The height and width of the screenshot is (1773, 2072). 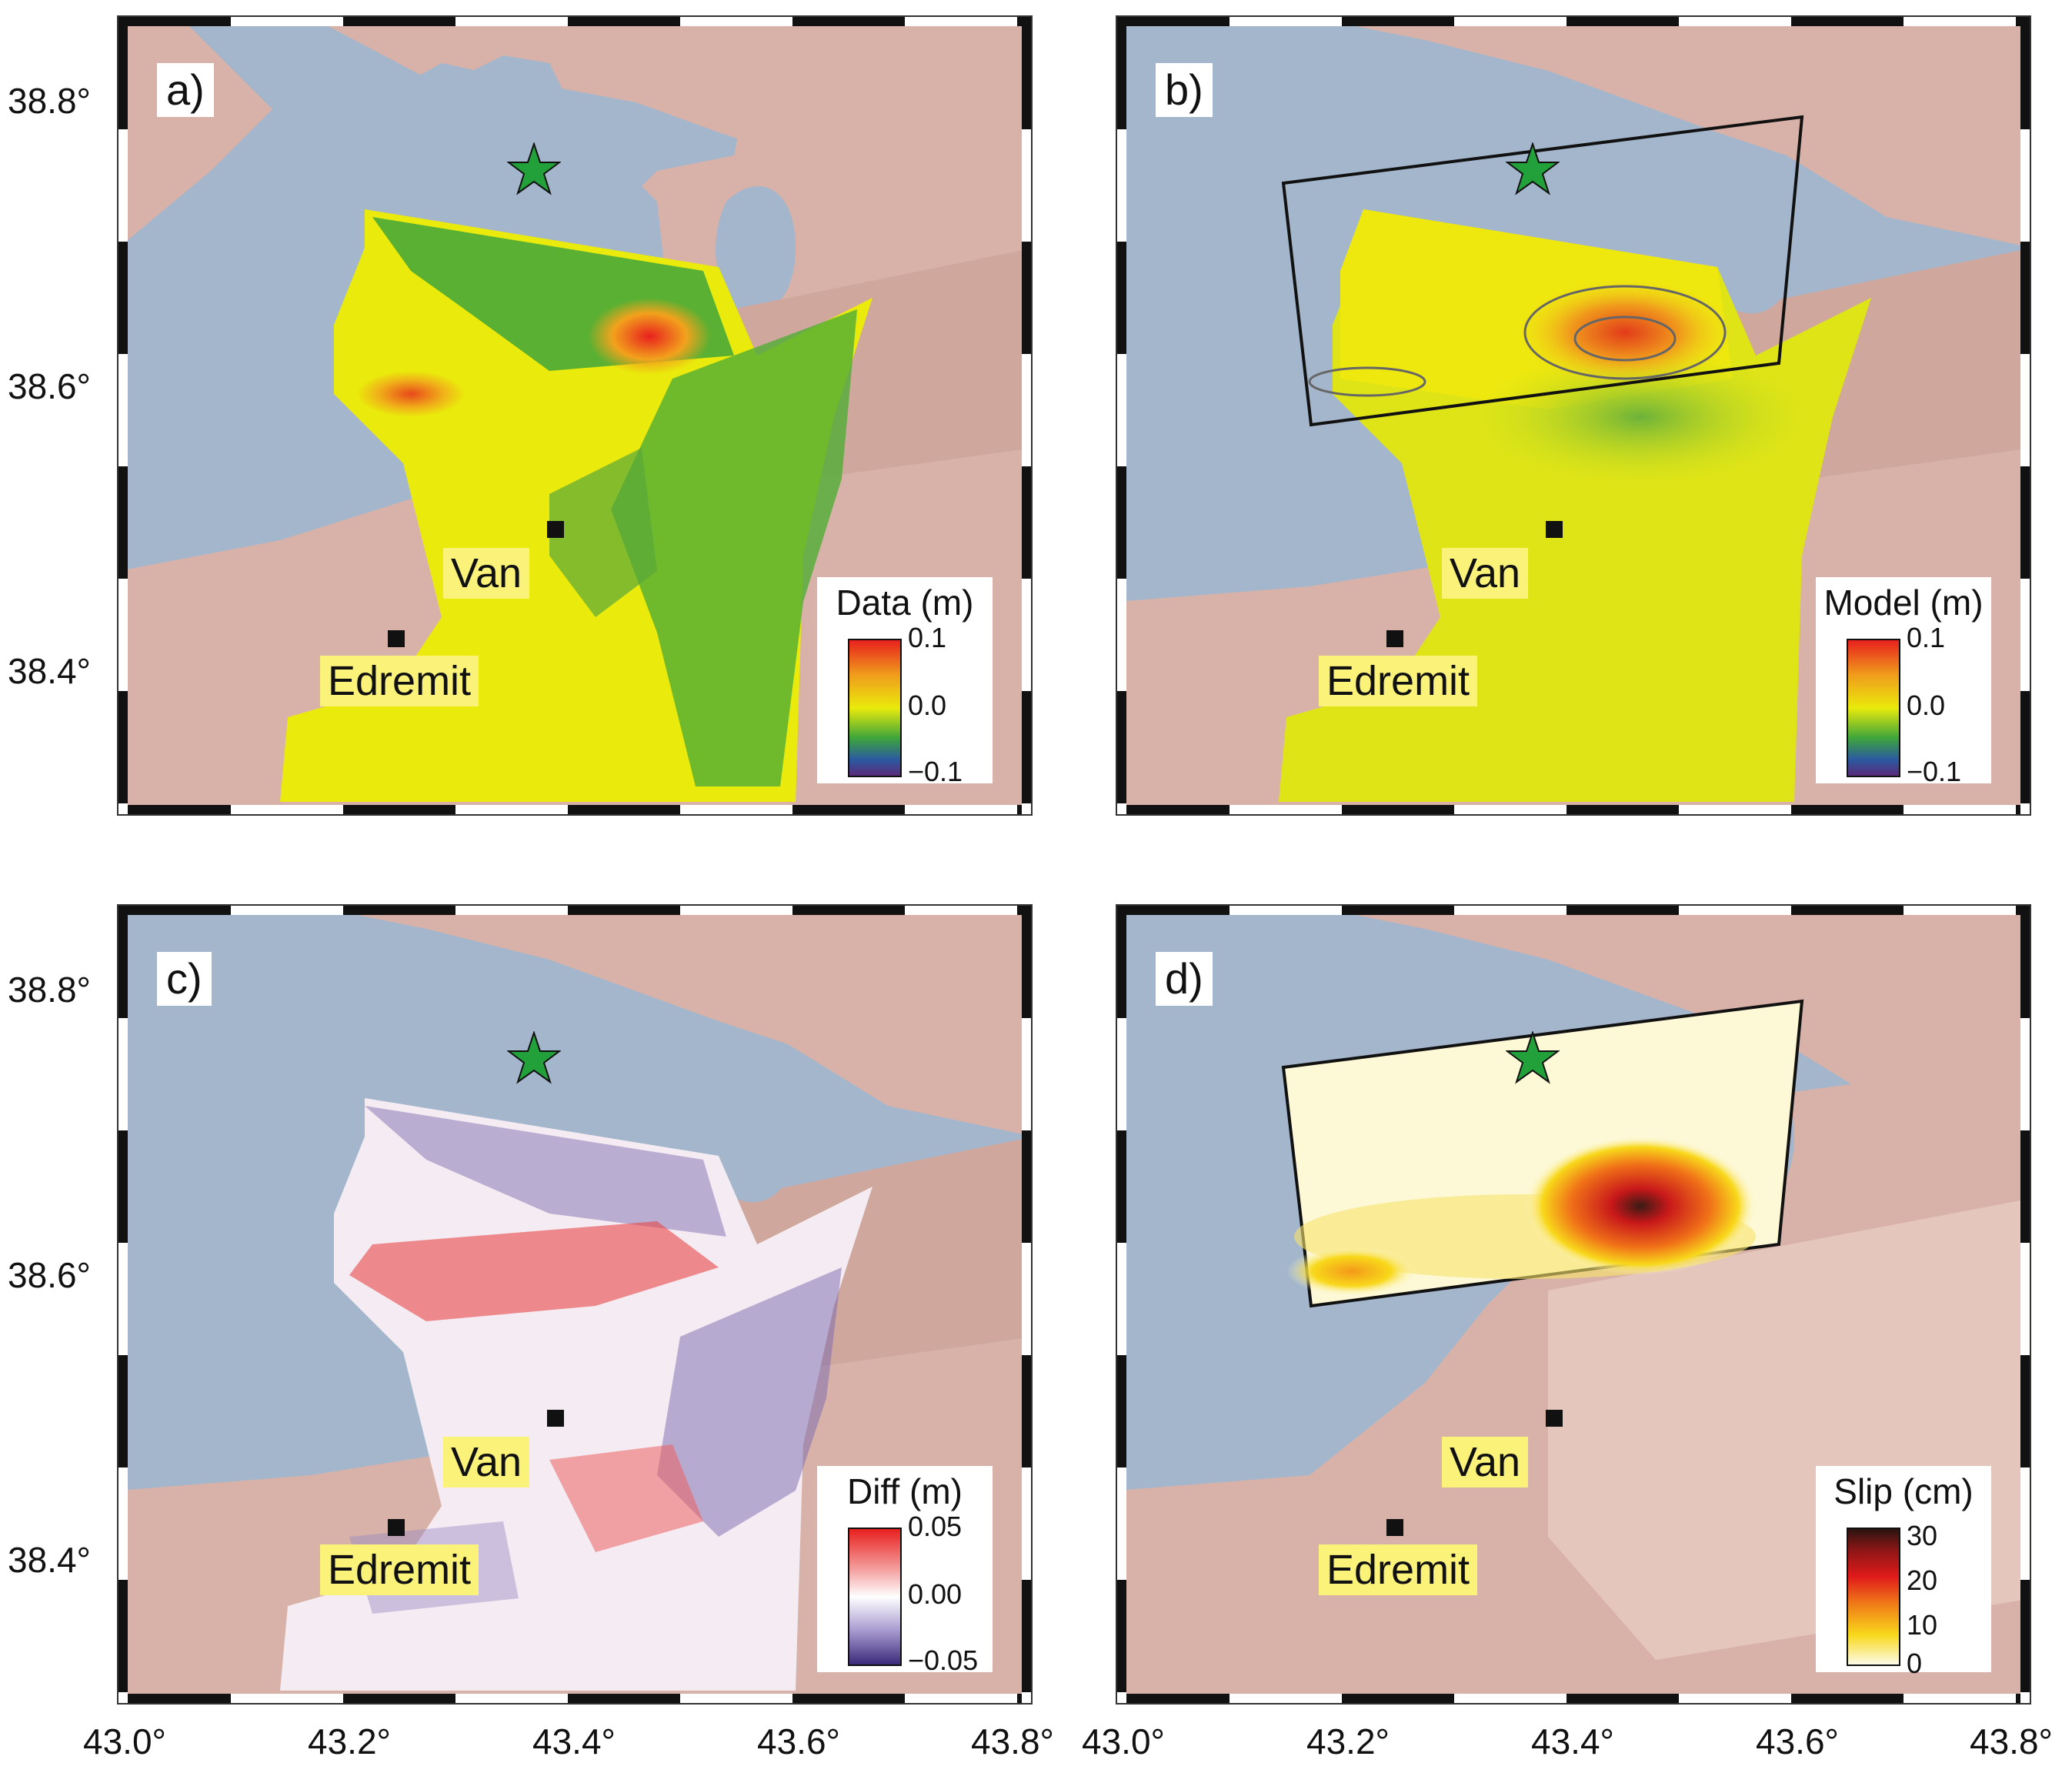 I want to click on lat-label-38-4-bottom: 38.4°, so click(x=49, y=1560).